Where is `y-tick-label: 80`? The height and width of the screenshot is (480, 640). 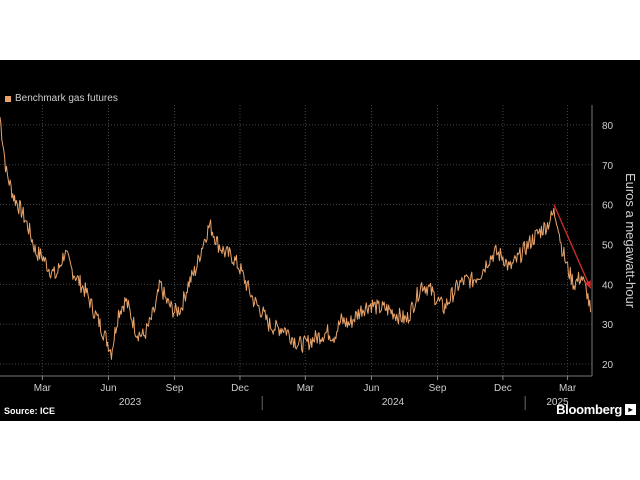
y-tick-label: 80 is located at coordinates (608, 126).